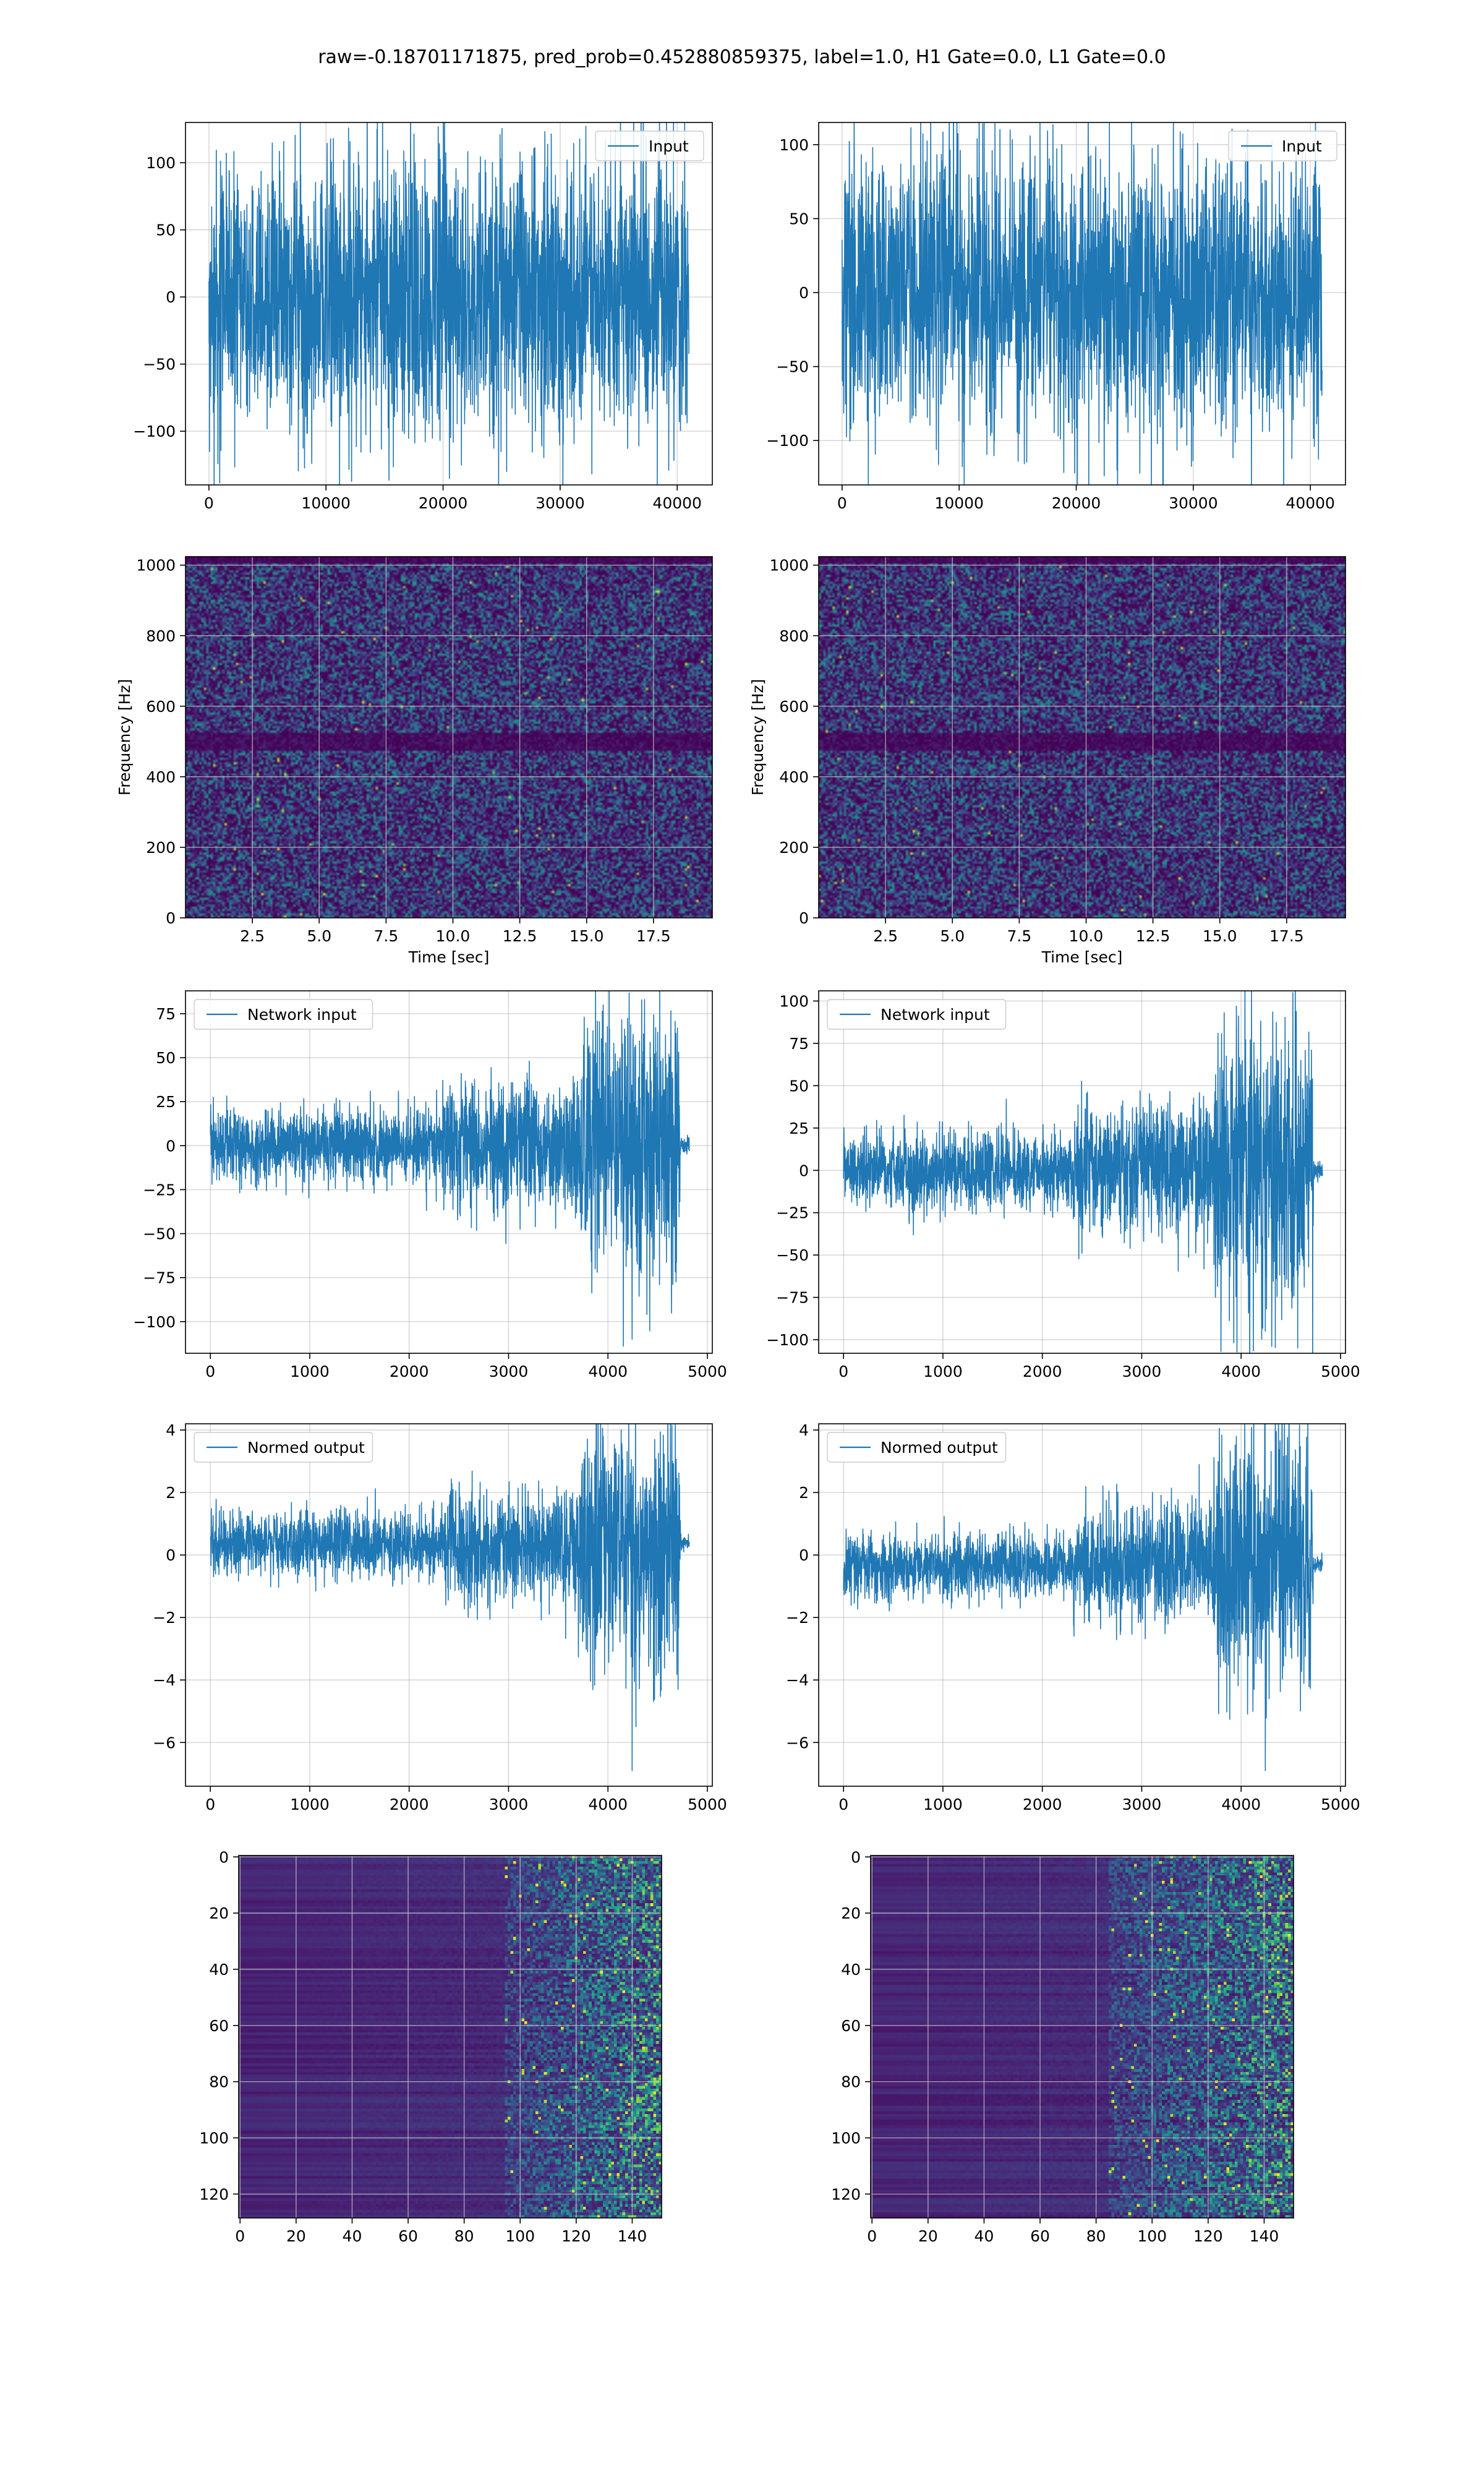 Image resolution: width=1484 pixels, height=2474 pixels. Describe the element at coordinates (959, 503) in the screenshot. I see `x-tick-label: 10000` at that location.